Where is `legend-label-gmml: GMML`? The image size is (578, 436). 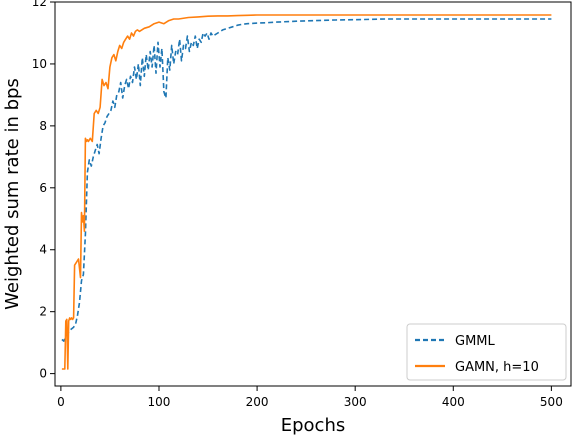
legend-label-gmml: GMML is located at coordinates (475, 341).